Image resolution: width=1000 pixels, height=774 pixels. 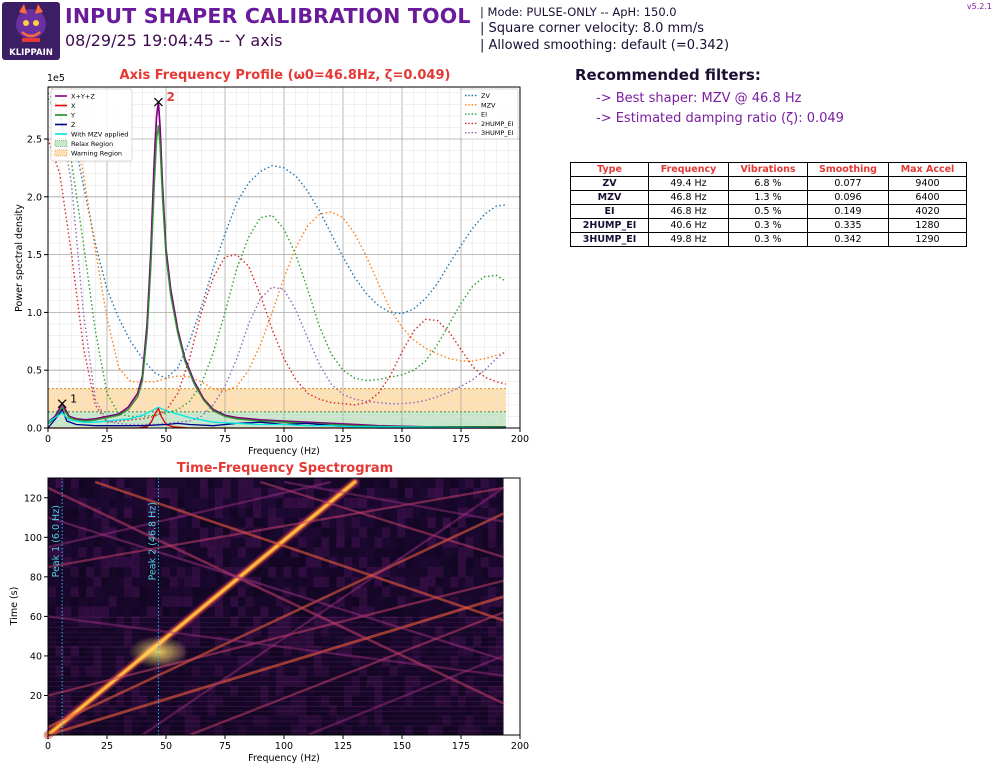 What do you see at coordinates (720, 118) in the screenshot?
I see `damping-ratio-line: -> Estimated damping ratio (ζ): 0.049` at bounding box center [720, 118].